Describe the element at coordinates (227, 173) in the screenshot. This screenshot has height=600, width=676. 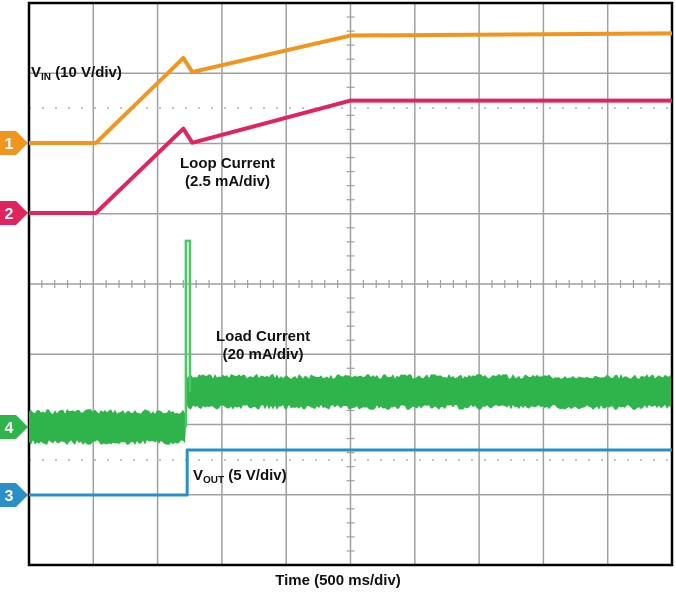
I see `loop-current-label: Loop Current (2.5 mA/div)` at that location.